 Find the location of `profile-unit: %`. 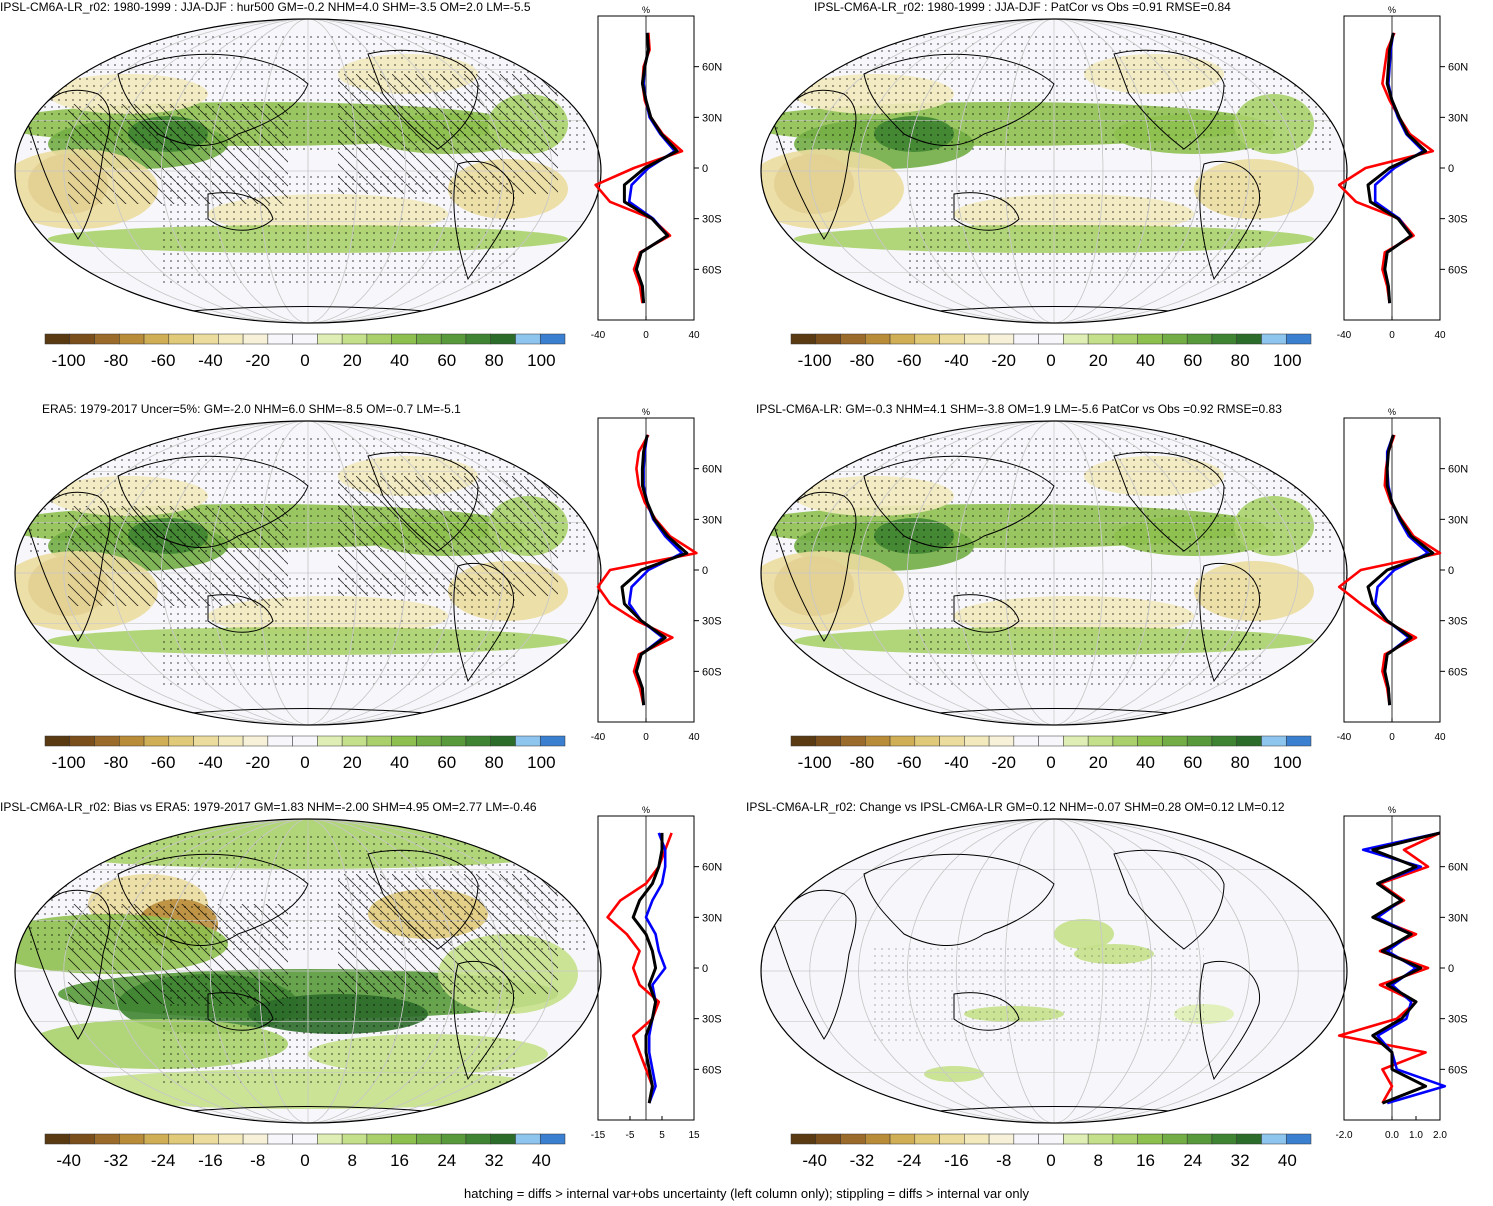

profile-unit: % is located at coordinates (1392, 412).